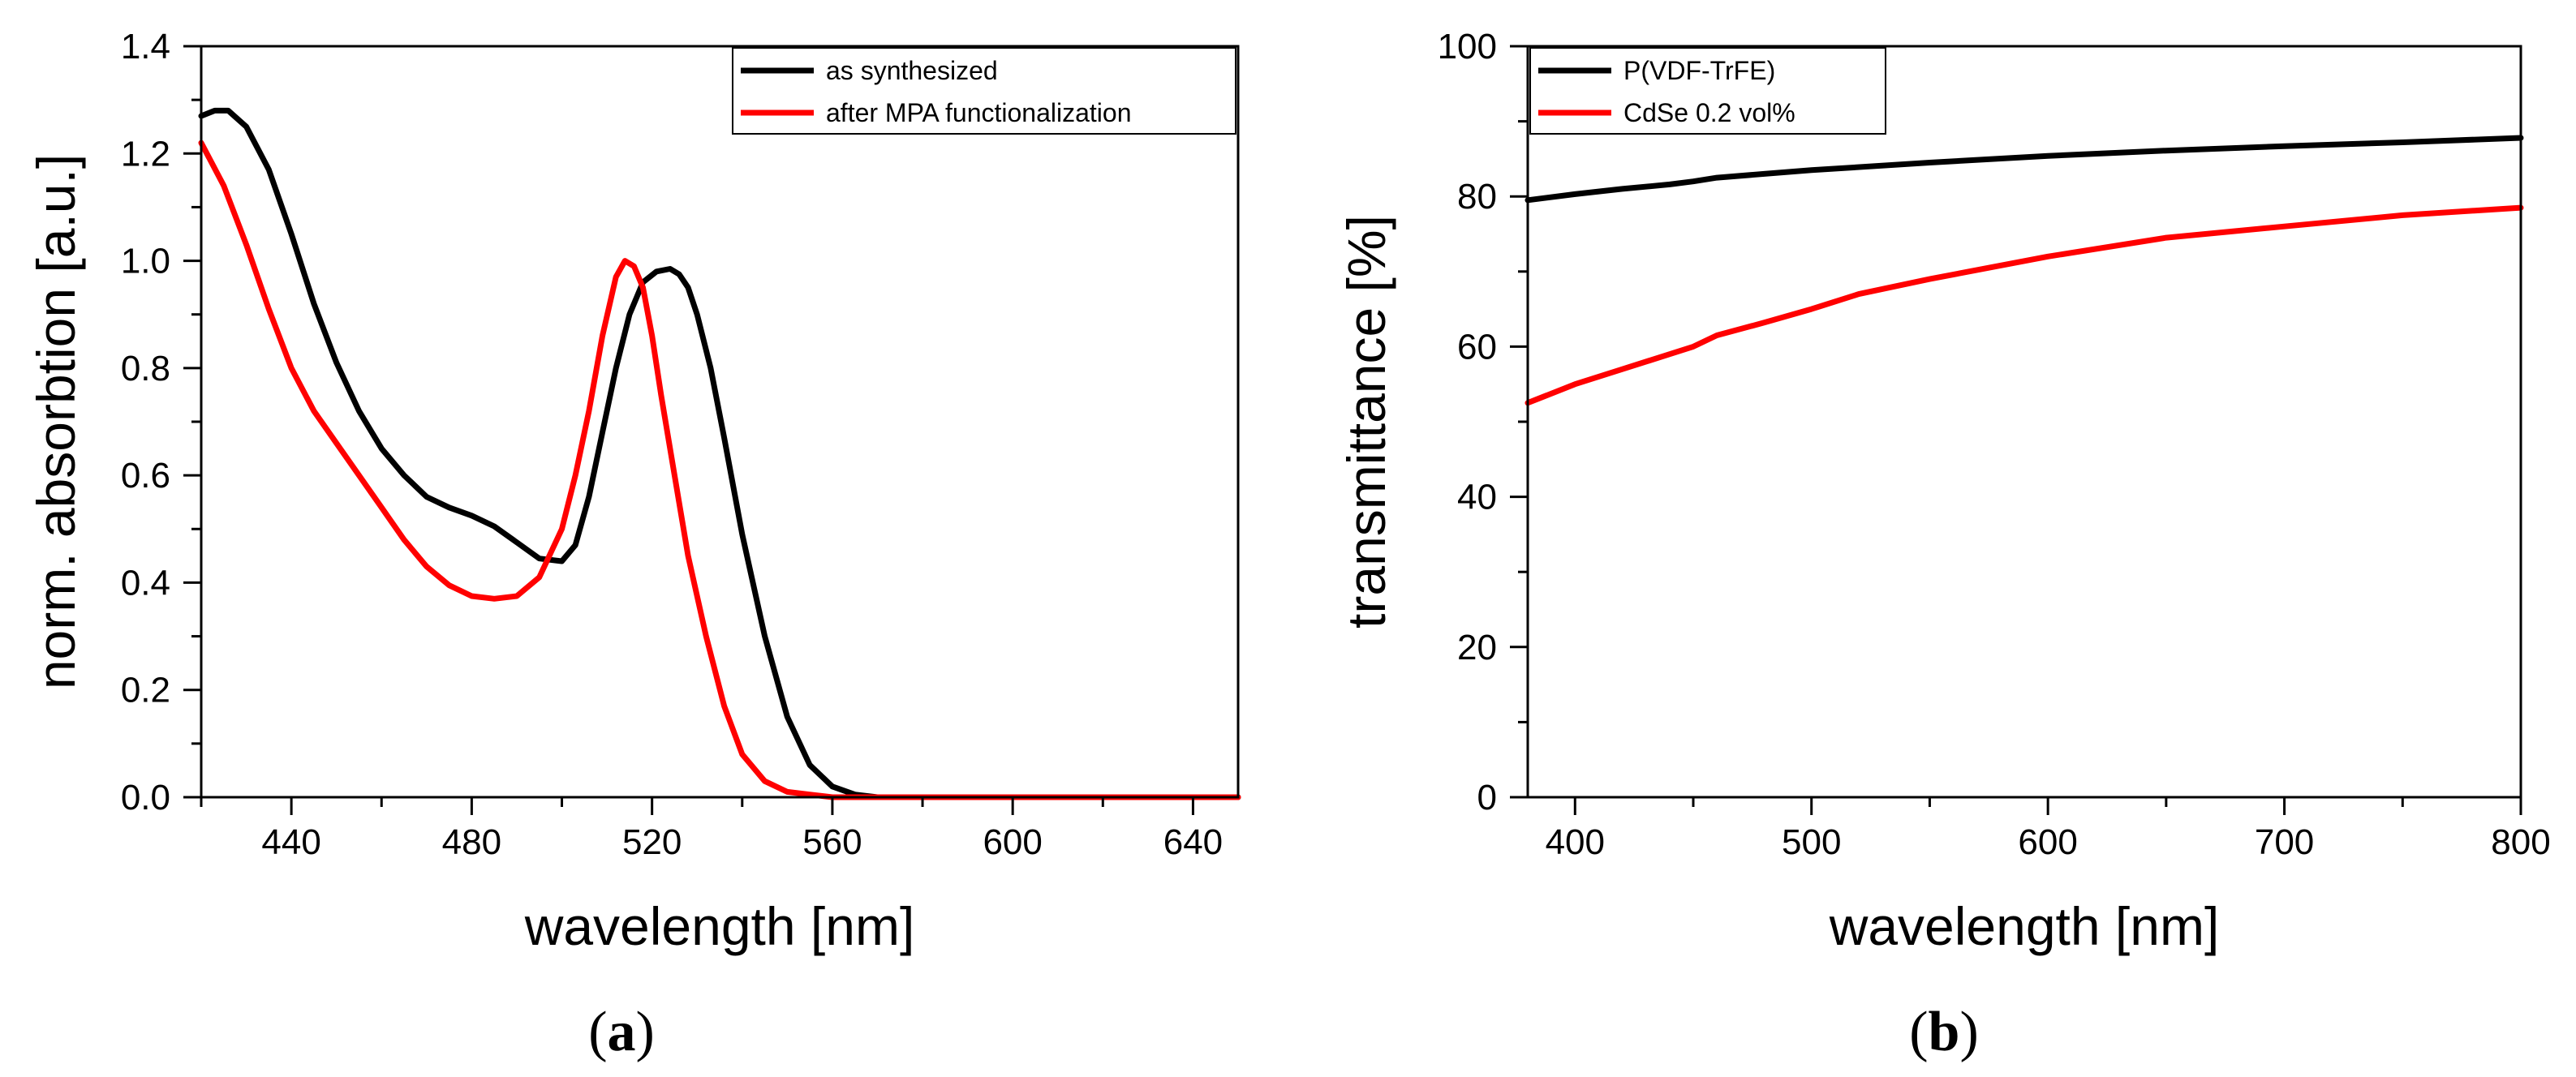 Image resolution: width=2576 pixels, height=1077 pixels. I want to click on x-tick-label: 800, so click(2520, 842).